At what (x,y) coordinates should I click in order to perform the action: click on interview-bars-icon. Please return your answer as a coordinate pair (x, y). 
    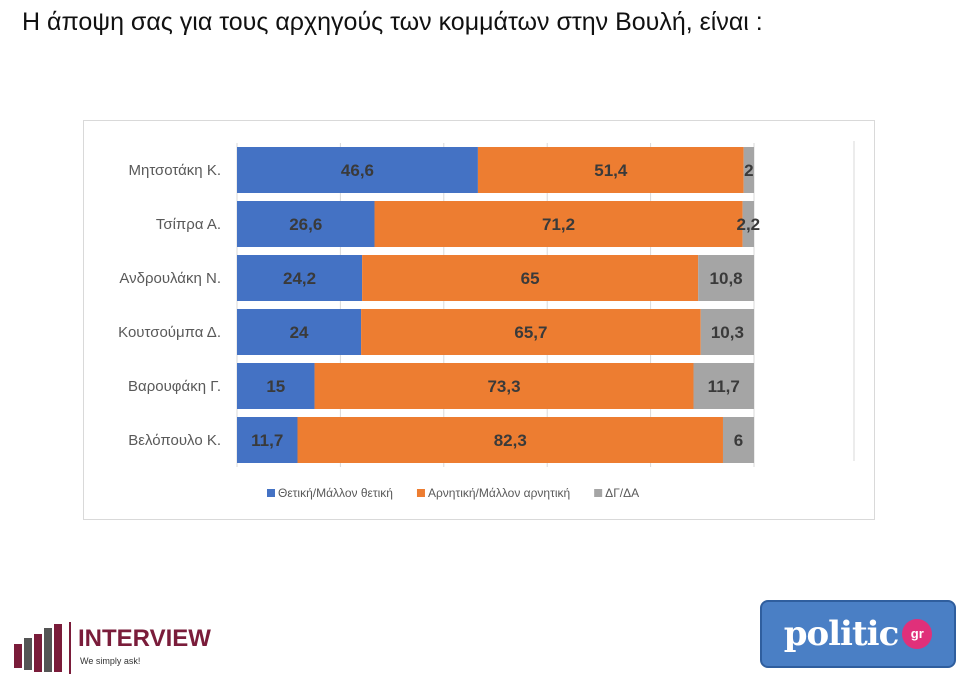
    Looking at the image, I should click on (42, 648).